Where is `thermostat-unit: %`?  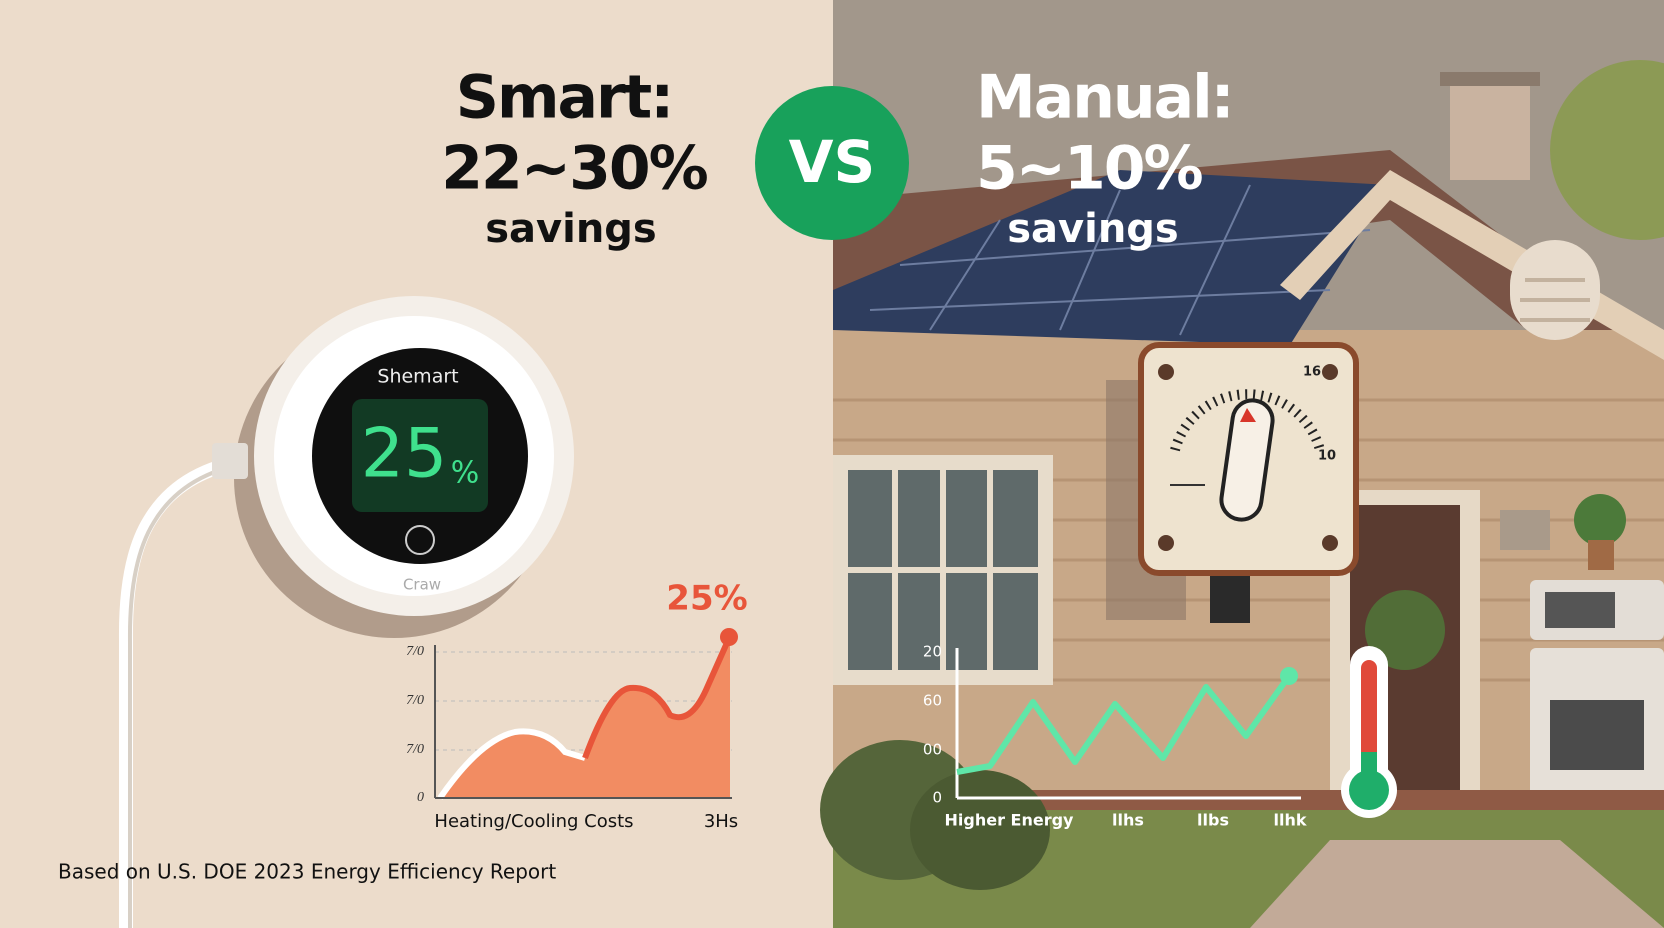 thermostat-unit: % is located at coordinates (465, 473).